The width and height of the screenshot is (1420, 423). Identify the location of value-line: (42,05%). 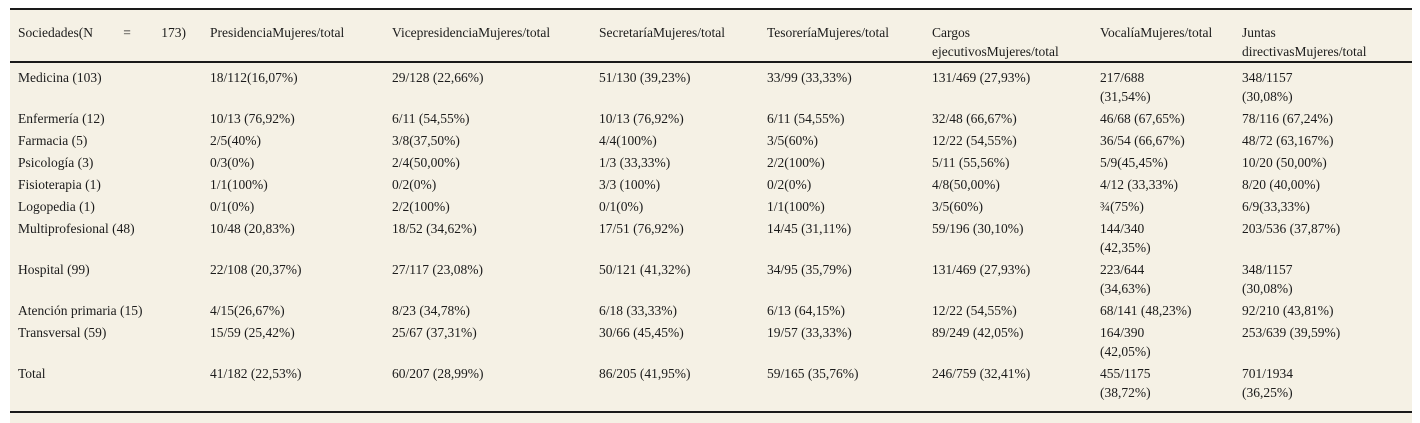
(1125, 351).